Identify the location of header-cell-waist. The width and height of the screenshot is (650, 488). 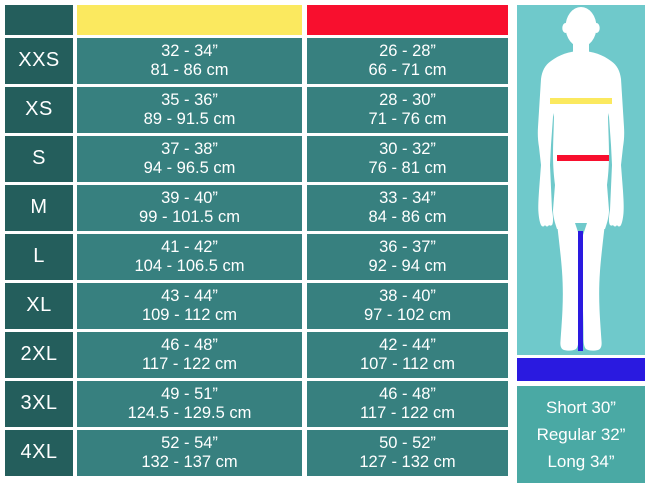
(407, 20).